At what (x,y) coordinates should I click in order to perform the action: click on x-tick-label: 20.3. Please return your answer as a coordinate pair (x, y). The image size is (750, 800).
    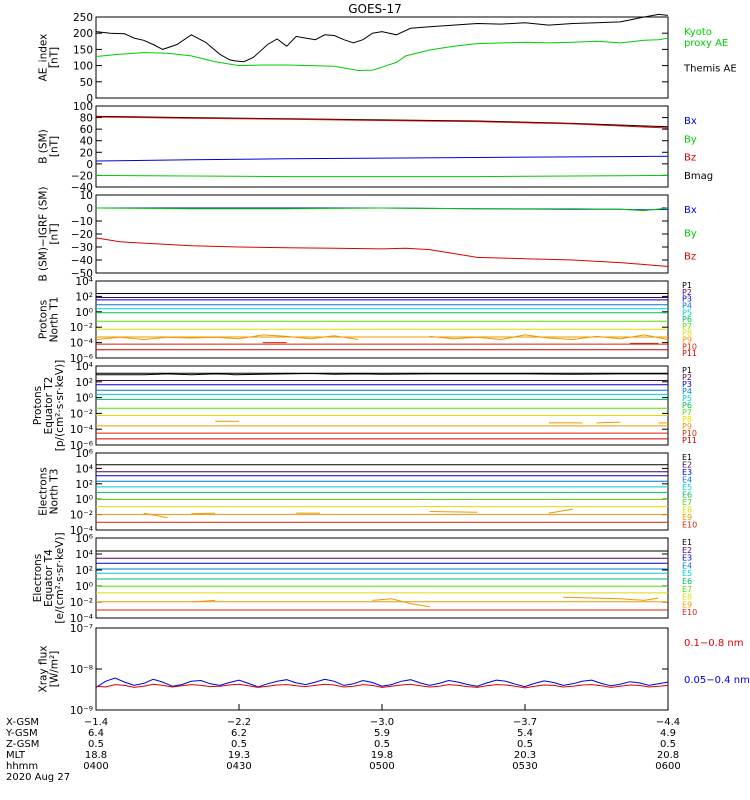
    Looking at the image, I should click on (525, 755).